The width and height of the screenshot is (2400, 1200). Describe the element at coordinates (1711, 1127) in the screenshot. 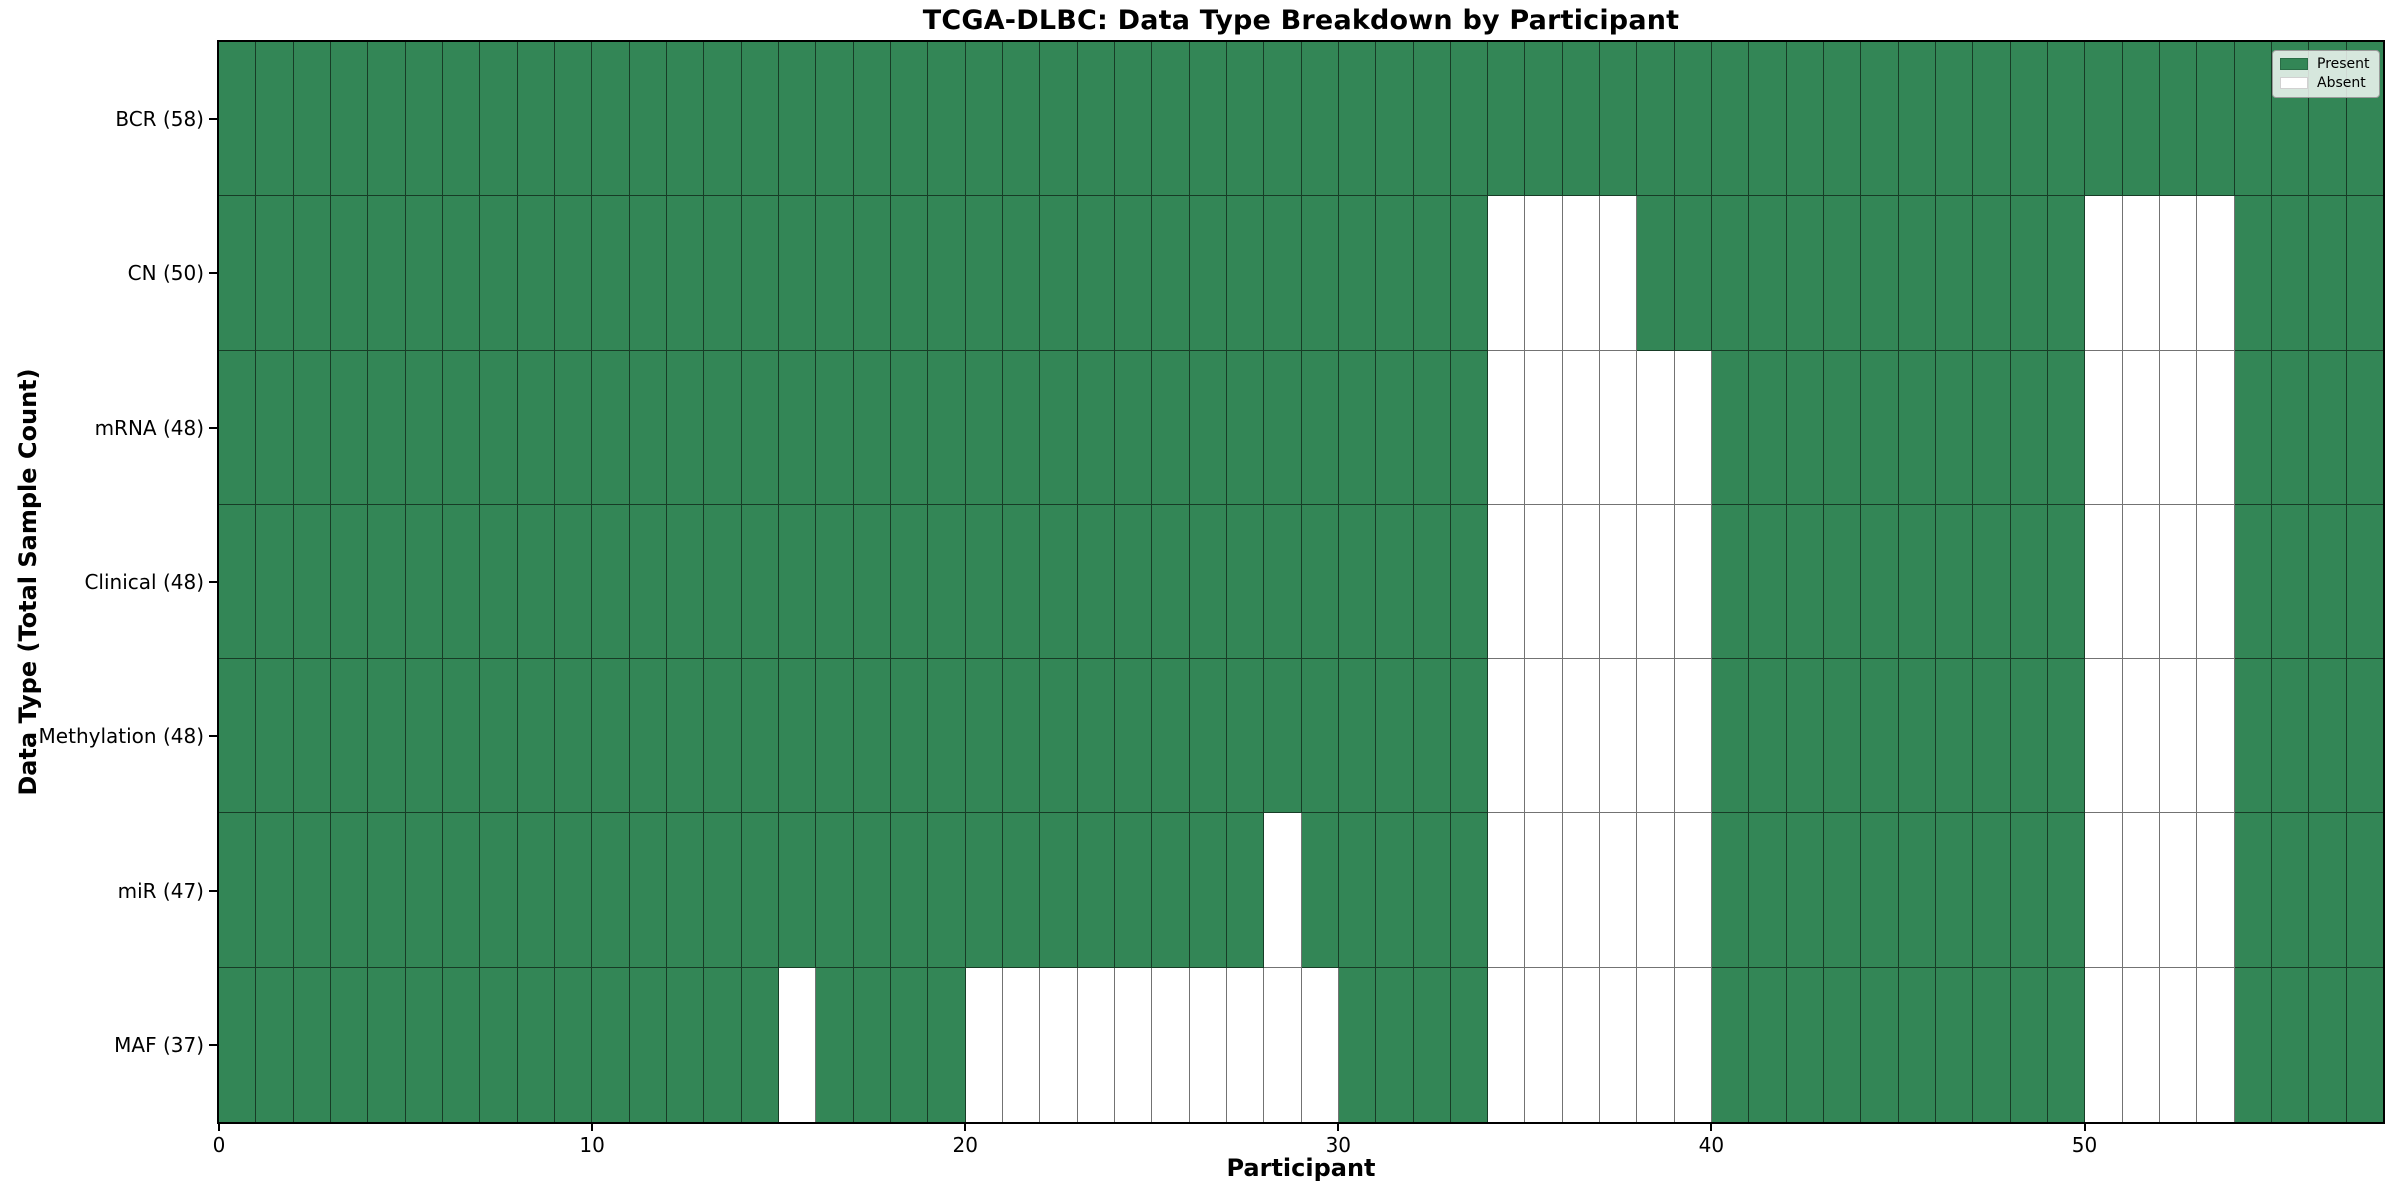

I see `x-tick-mark` at that location.